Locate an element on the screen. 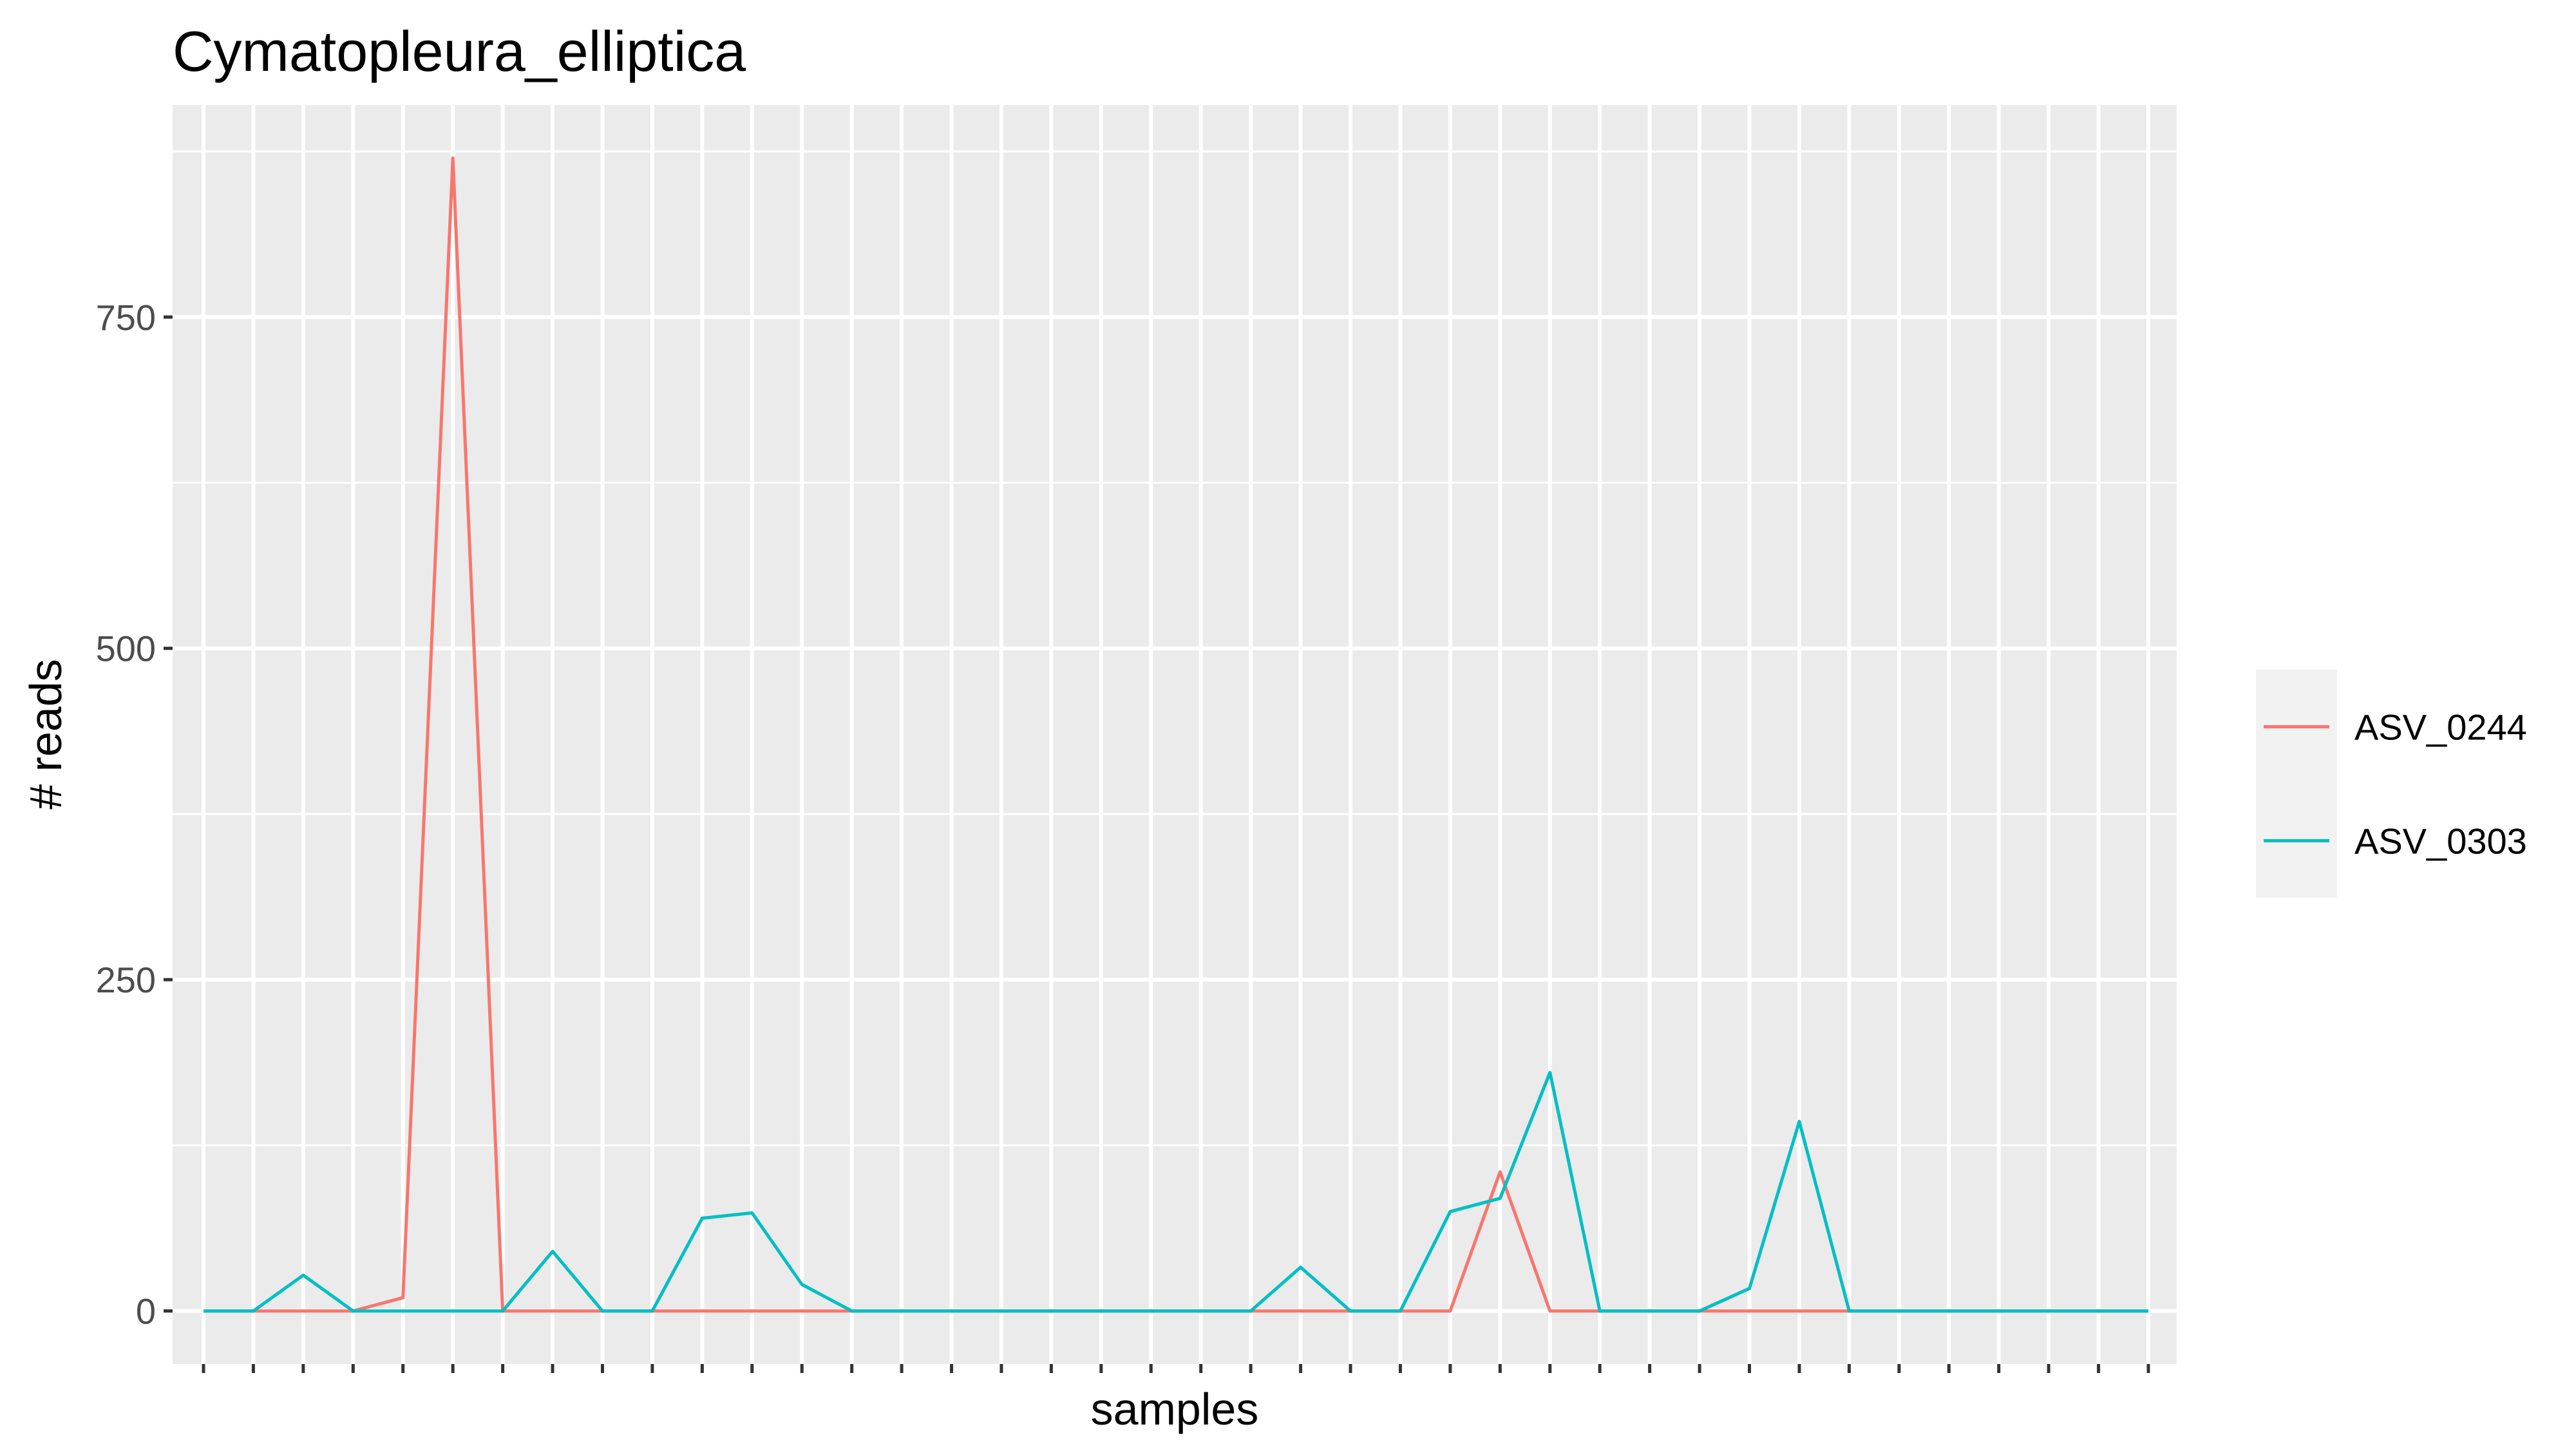 The width and height of the screenshot is (2576, 1449). y-tick-label: 750 is located at coordinates (126, 317).